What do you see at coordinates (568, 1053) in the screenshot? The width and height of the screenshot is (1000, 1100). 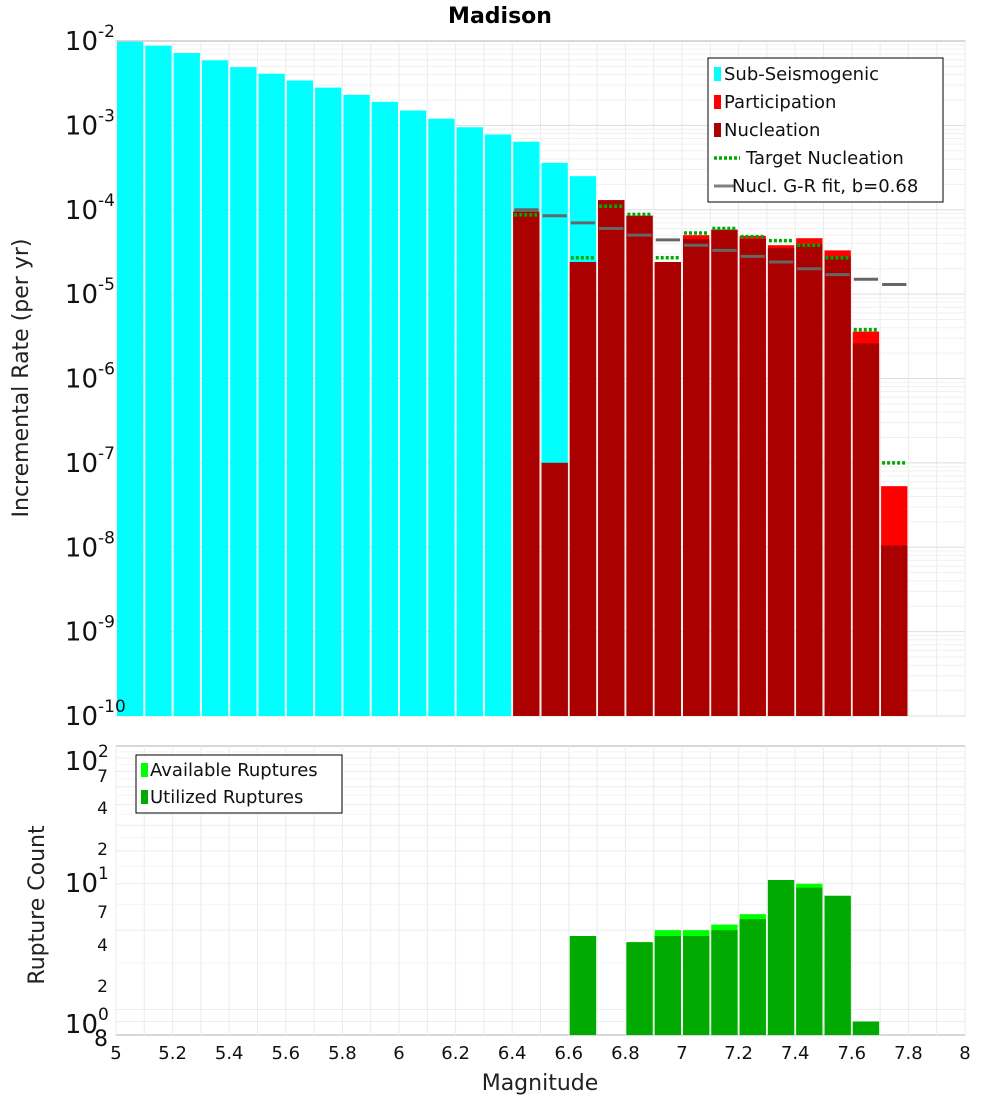 I see `x-tick-label: 6.6` at bounding box center [568, 1053].